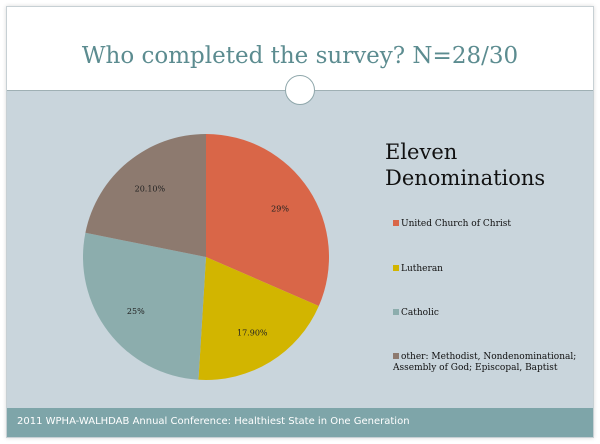  Describe the element at coordinates (252, 333) in the screenshot. I see `pie-slice-label: 17.90%` at that location.